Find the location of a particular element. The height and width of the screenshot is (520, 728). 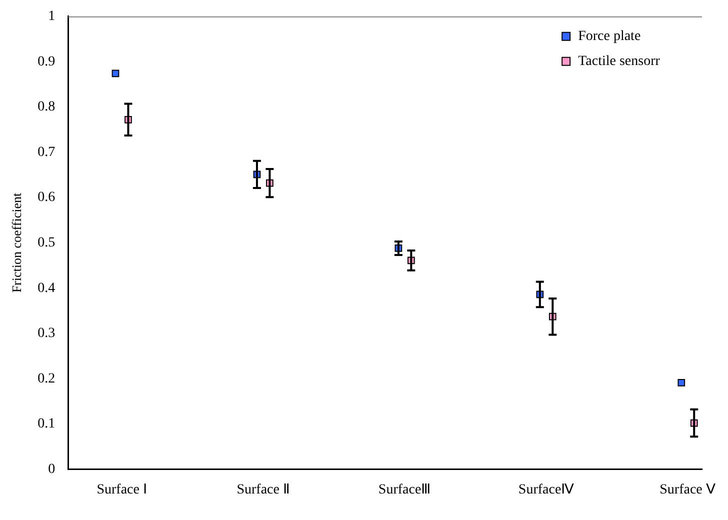

y-tick-label: 0.6 is located at coordinates (47, 198).